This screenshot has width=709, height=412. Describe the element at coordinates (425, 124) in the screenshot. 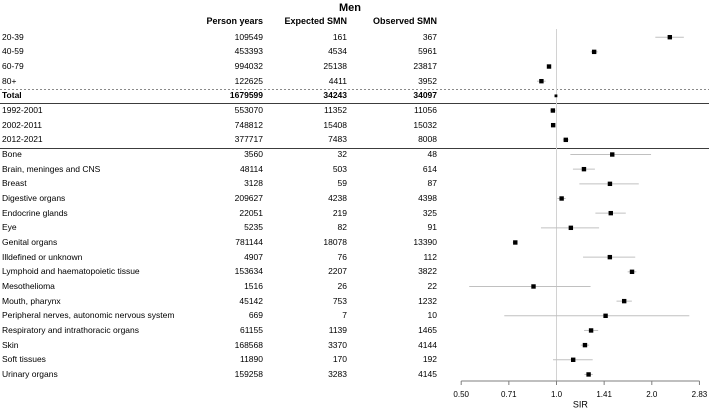

I see `observed-smn-value: 15032` at that location.